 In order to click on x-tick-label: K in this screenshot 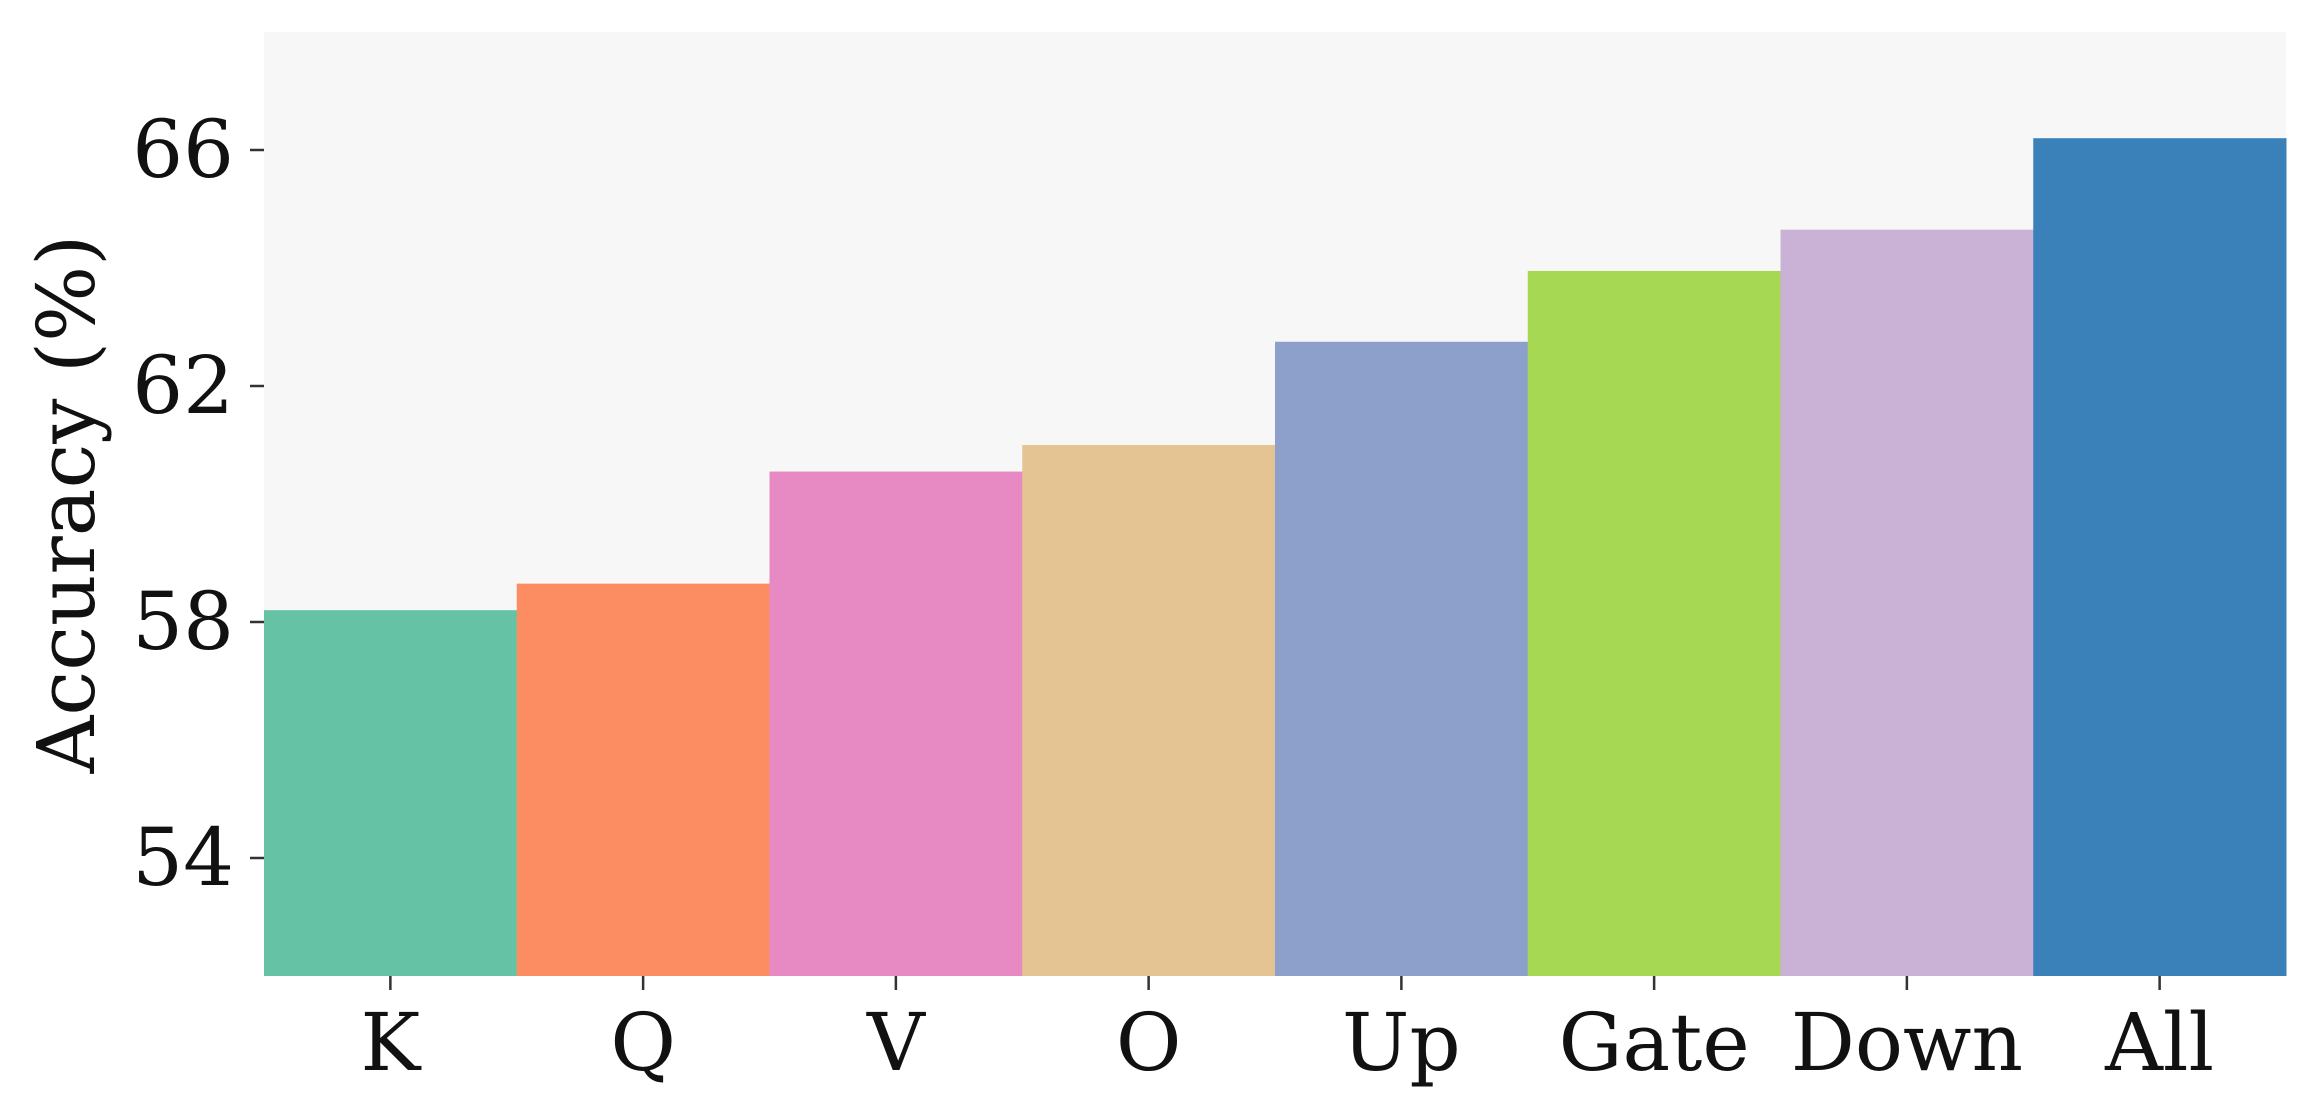, I will do `click(390, 1042)`.